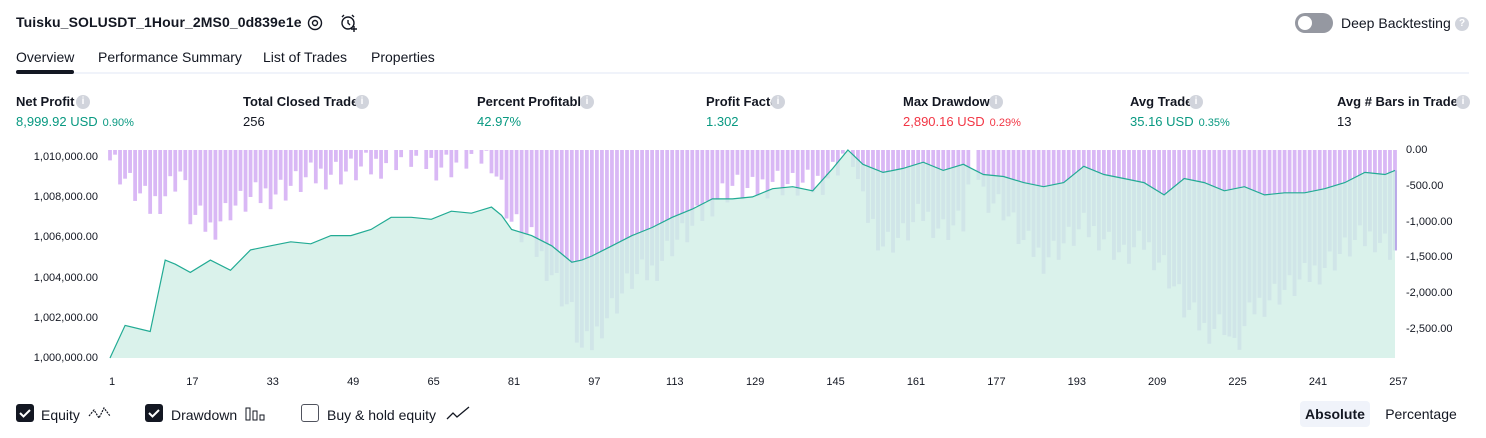 Image resolution: width=1486 pixels, height=438 pixels. I want to click on x-axis-tick: 49, so click(353, 382).